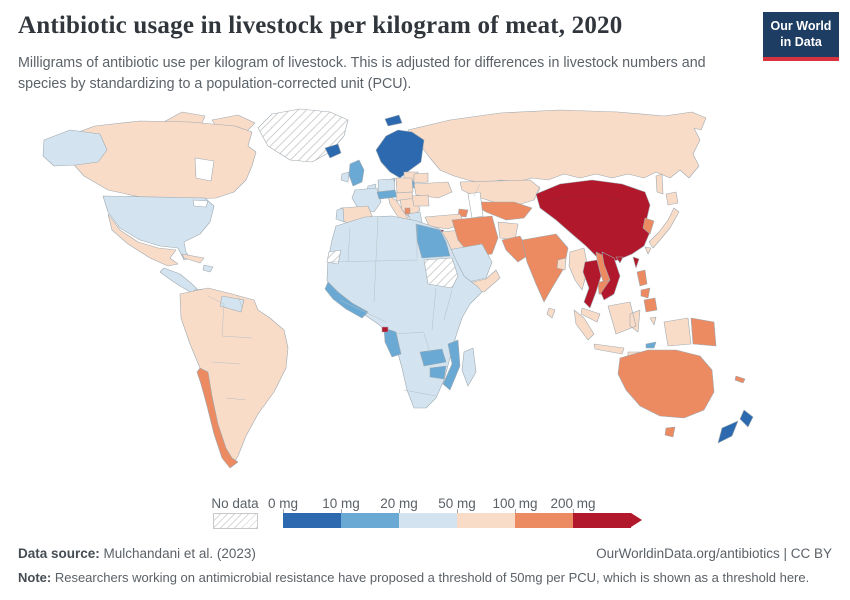 This screenshot has height=600, width=850. Describe the element at coordinates (801, 42) in the screenshot. I see `owid-logo-line2: in Data` at that location.